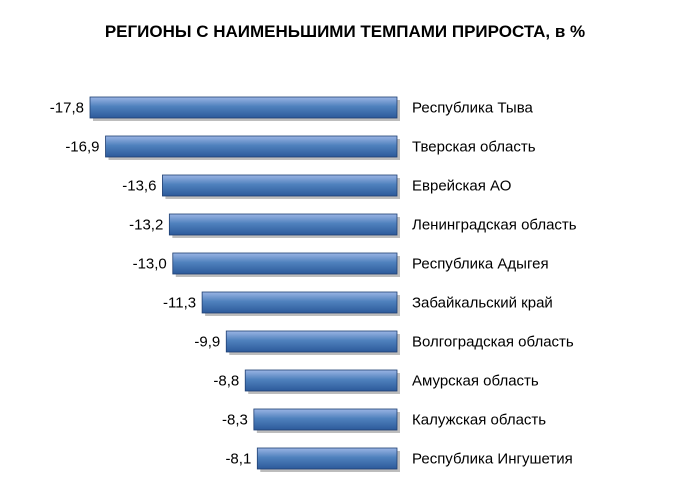  Describe the element at coordinates (482, 303) in the screenshot. I see `category-label: Забайкальский край` at that location.